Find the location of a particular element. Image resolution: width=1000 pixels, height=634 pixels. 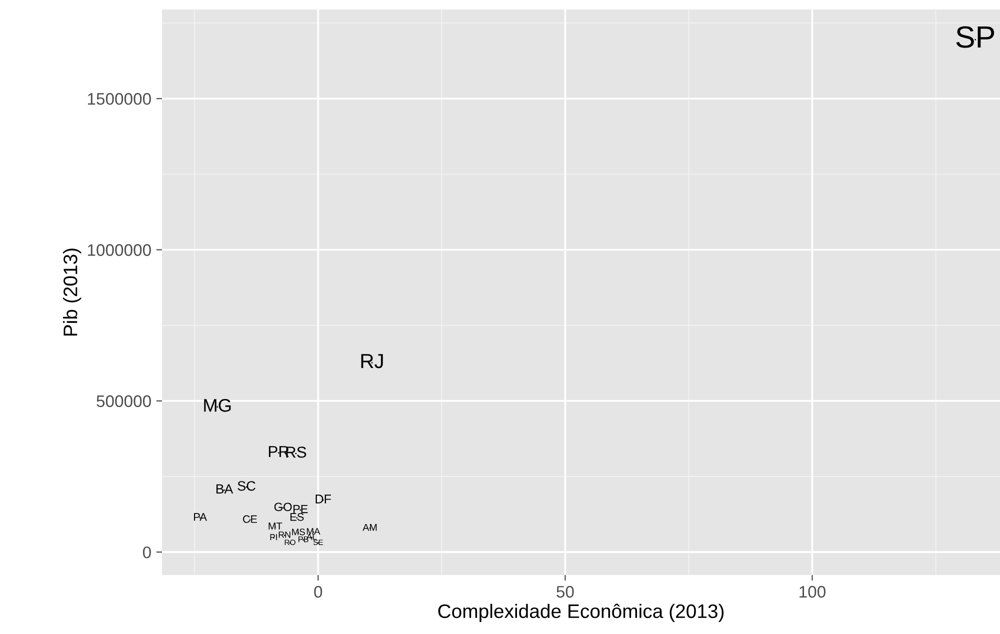

annotation: PI is located at coordinates (273, 537).